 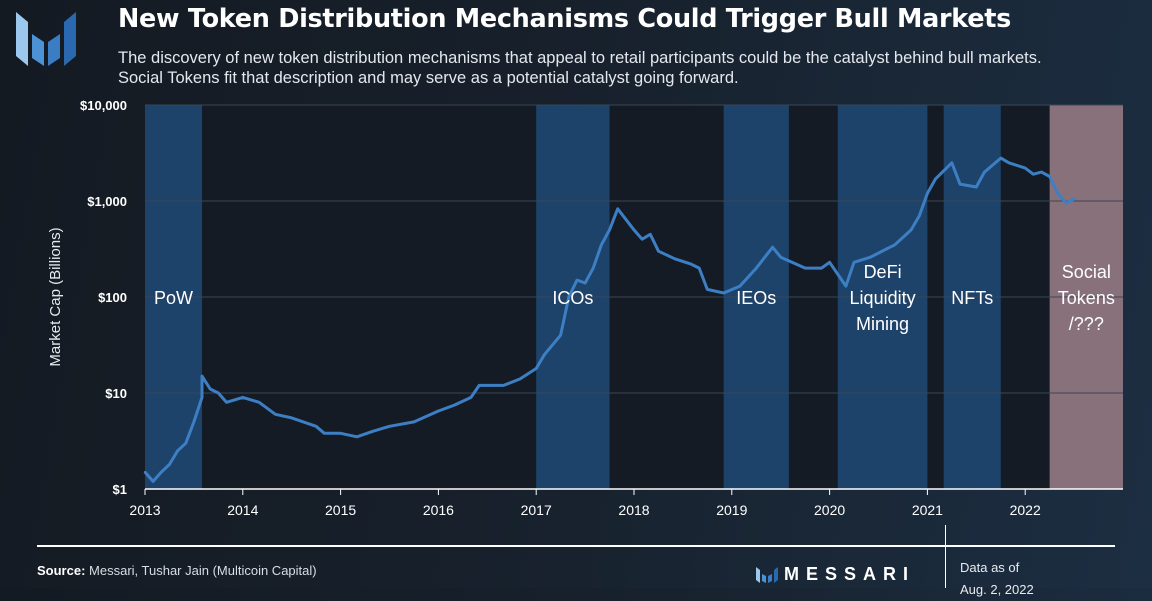 I want to click on y-tick-label: $1, so click(x=120, y=489).